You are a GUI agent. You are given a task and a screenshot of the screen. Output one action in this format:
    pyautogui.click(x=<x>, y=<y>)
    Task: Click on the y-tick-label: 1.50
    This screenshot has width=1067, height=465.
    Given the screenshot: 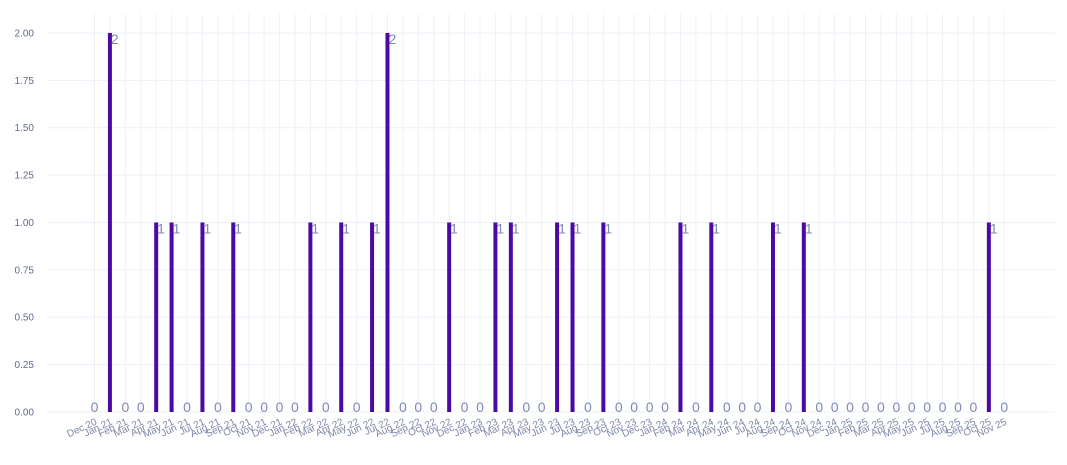 What is the action you would take?
    pyautogui.click(x=25, y=128)
    